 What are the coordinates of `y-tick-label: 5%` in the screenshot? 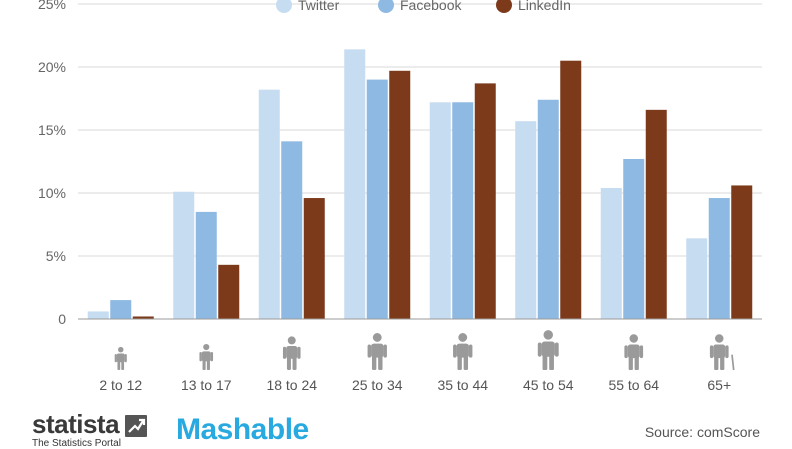 It's located at (56, 256).